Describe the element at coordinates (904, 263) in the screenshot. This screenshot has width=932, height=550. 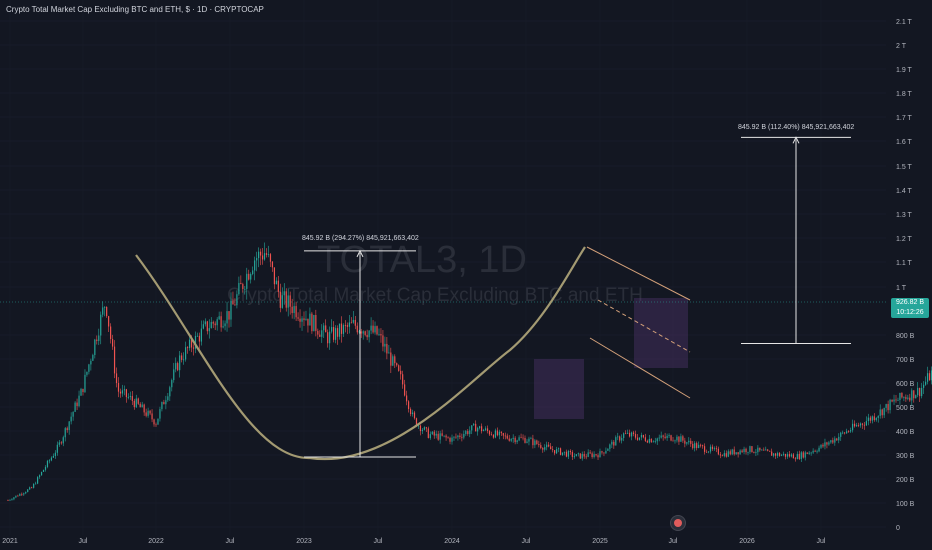
I see `y-tick-label: 1.1 T` at that location.